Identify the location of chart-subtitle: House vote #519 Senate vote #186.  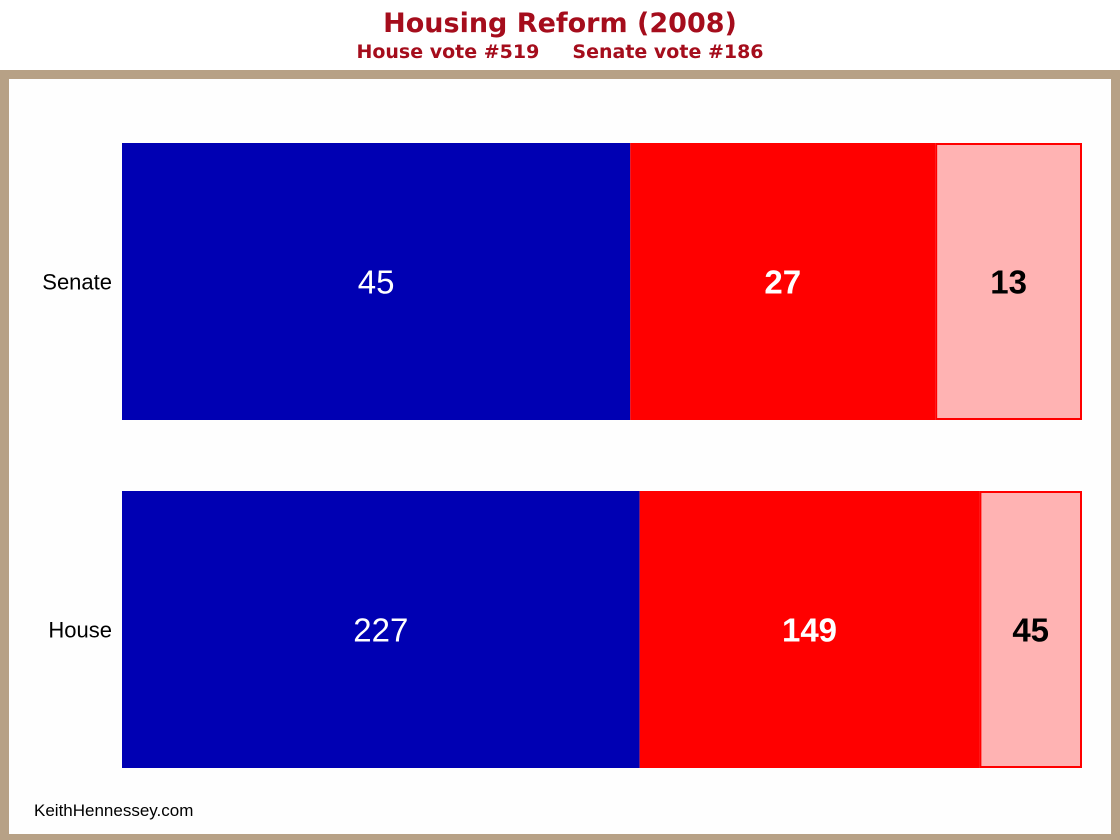
(560, 52).